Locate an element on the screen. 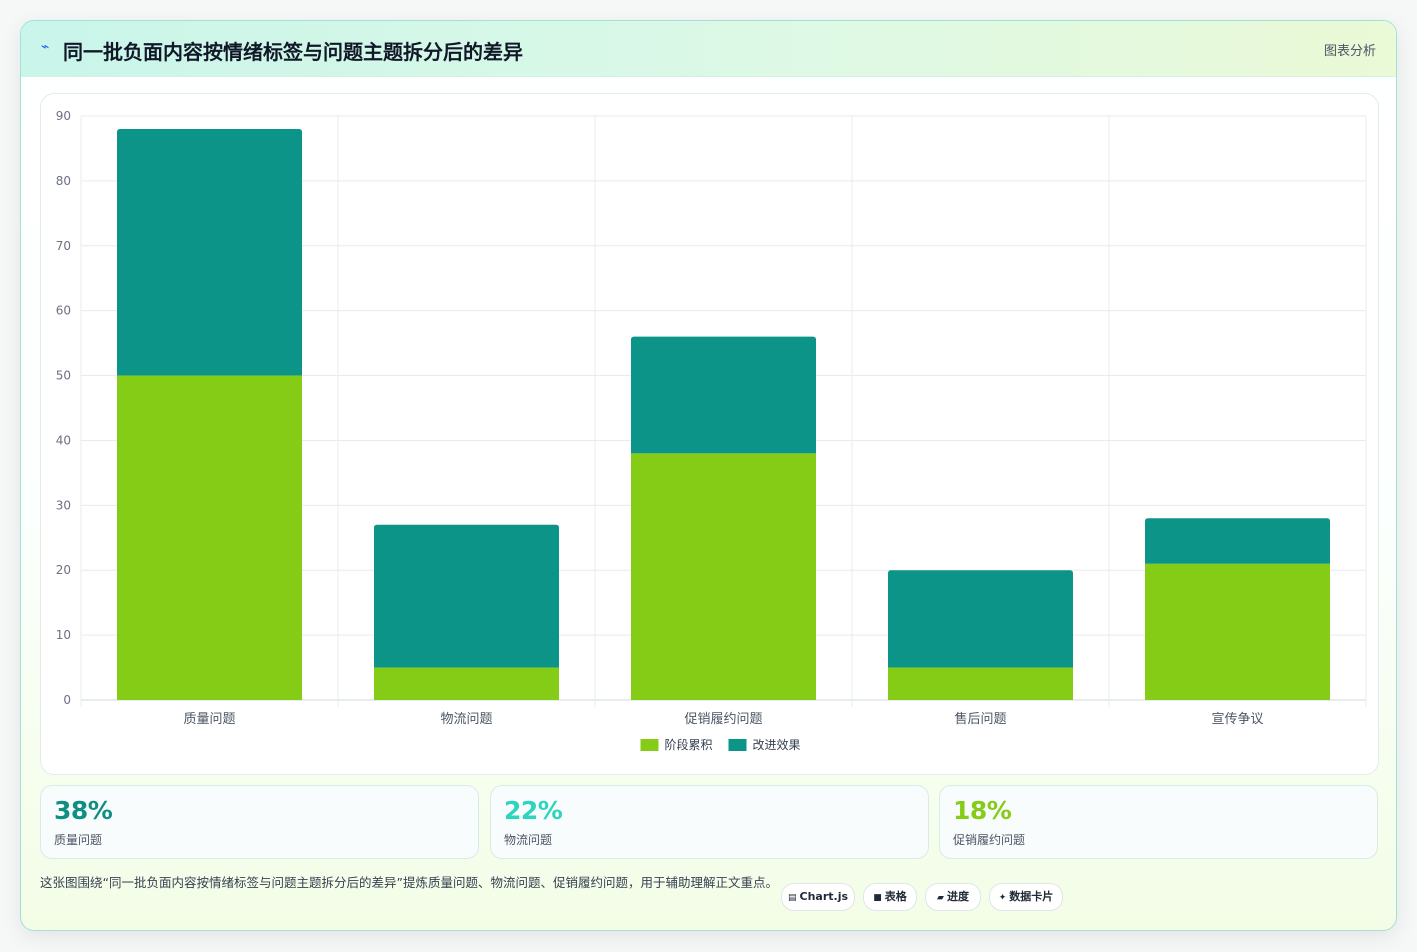 This screenshot has height=952, width=1417. legend-label: 改进效果 is located at coordinates (777, 744).